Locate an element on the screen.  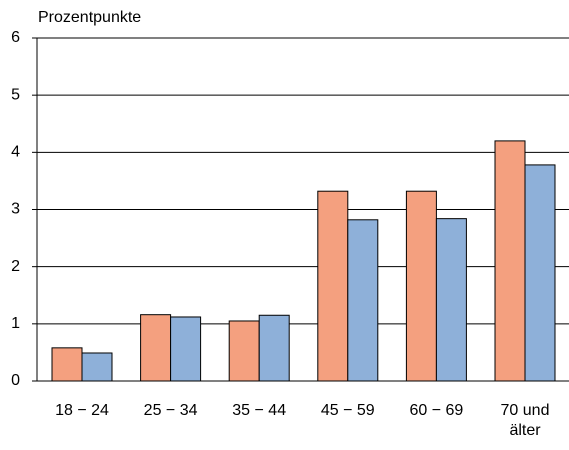
y-axis-label: Prozentpunkte is located at coordinates (89, 17).